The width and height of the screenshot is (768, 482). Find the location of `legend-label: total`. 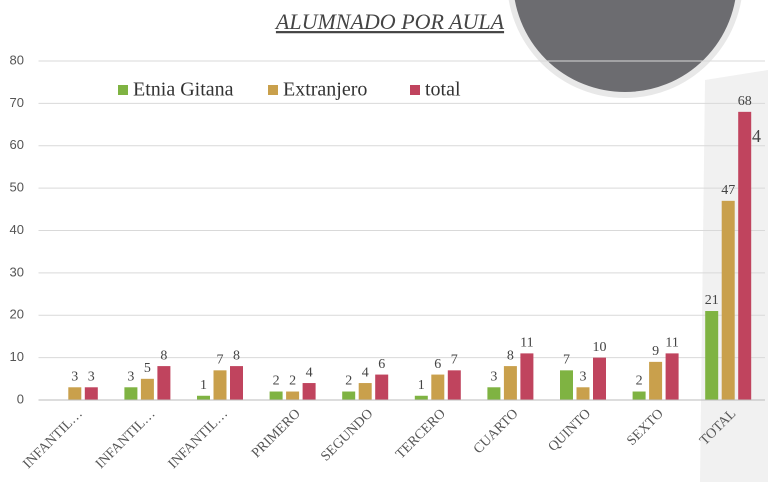

legend-label: total is located at coordinates (443, 90).